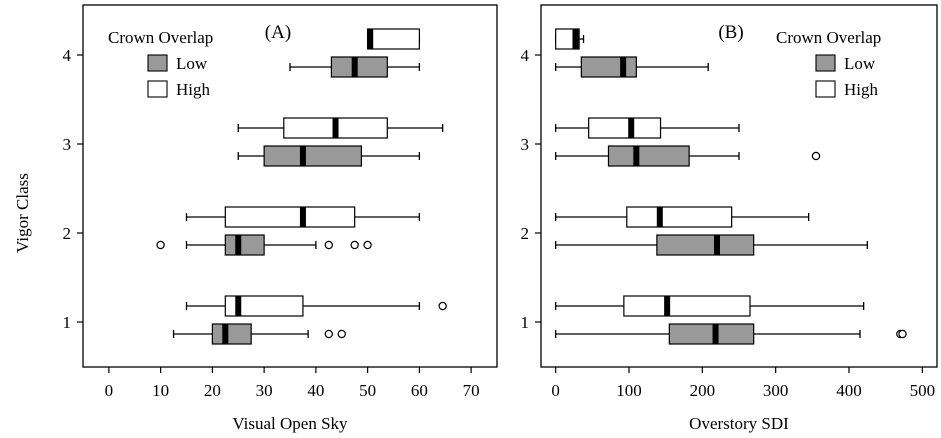 The height and width of the screenshot is (438, 941). I want to click on x-tick-label: 300, so click(776, 390).